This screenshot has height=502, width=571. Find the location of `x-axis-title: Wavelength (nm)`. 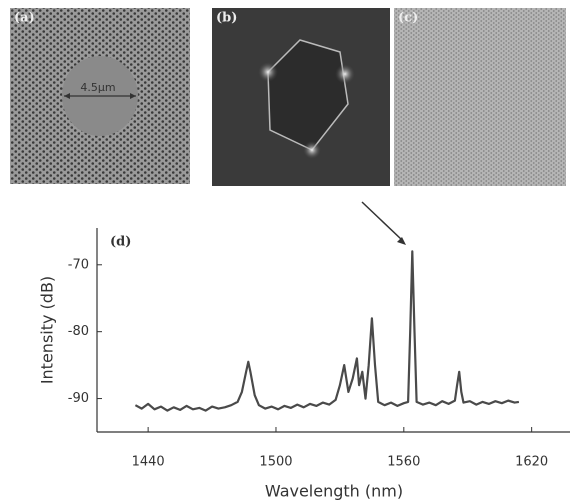

x-axis-title: Wavelength (nm) is located at coordinates (334, 491).